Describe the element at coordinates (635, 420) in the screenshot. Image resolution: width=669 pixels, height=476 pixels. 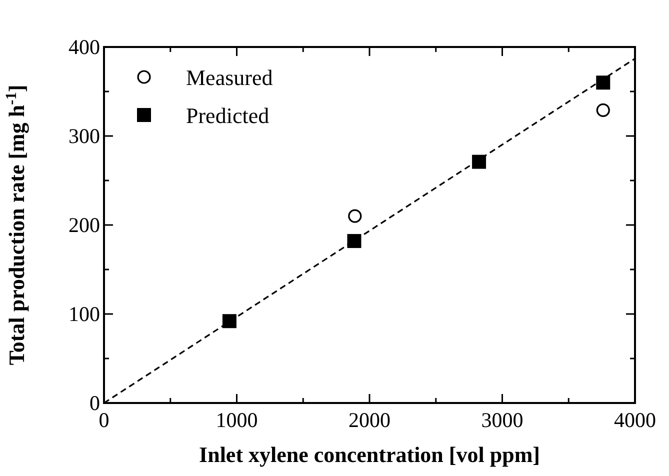
I see `x-tick-label: 4000` at that location.